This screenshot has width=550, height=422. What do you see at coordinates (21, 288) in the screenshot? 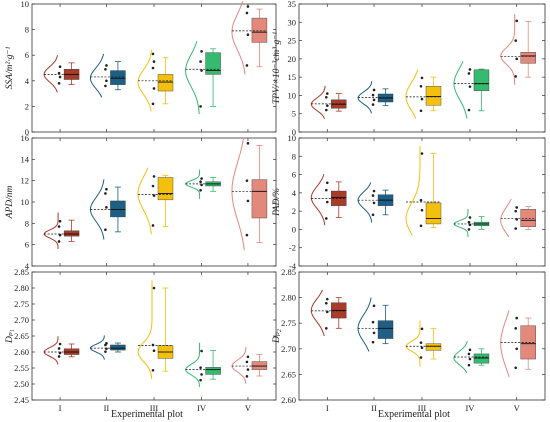
I see `y-tick-label: 2.80` at bounding box center [21, 288].